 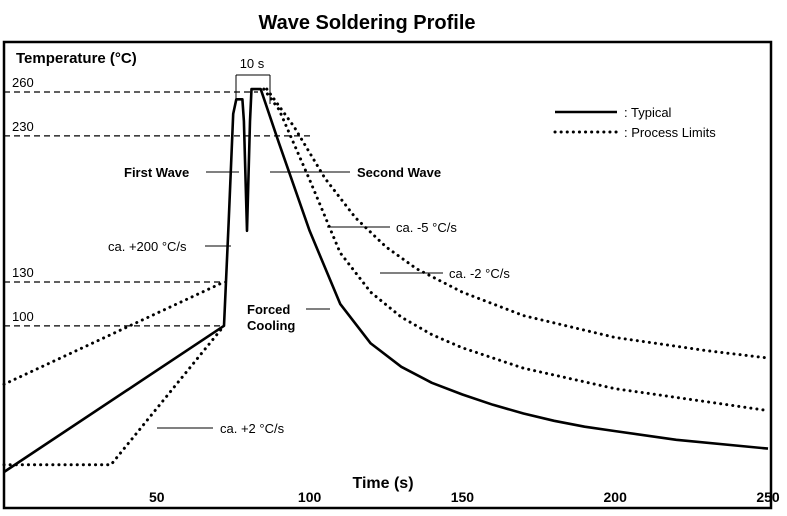 What do you see at coordinates (426, 227) in the screenshot?
I see `rate-minus-5-label: ca. -5 °C/s` at bounding box center [426, 227].